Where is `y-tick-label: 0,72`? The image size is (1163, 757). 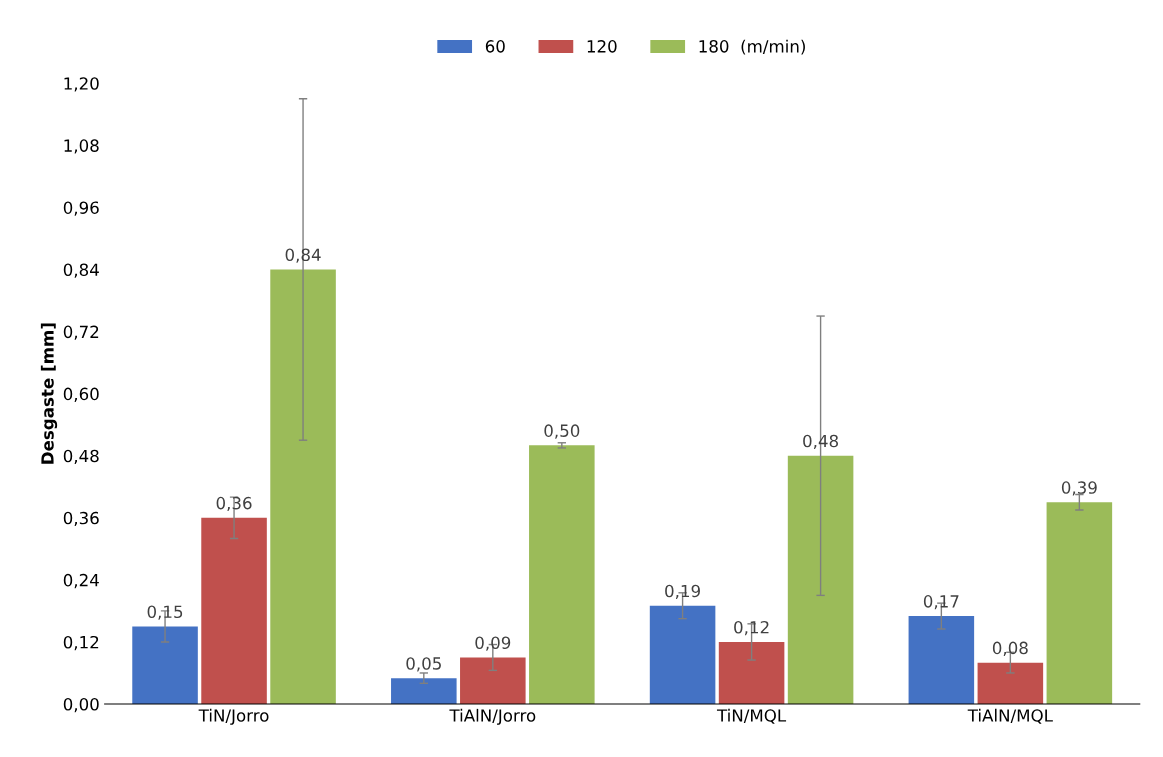
y-tick-label: 0,72 is located at coordinates (81, 332).